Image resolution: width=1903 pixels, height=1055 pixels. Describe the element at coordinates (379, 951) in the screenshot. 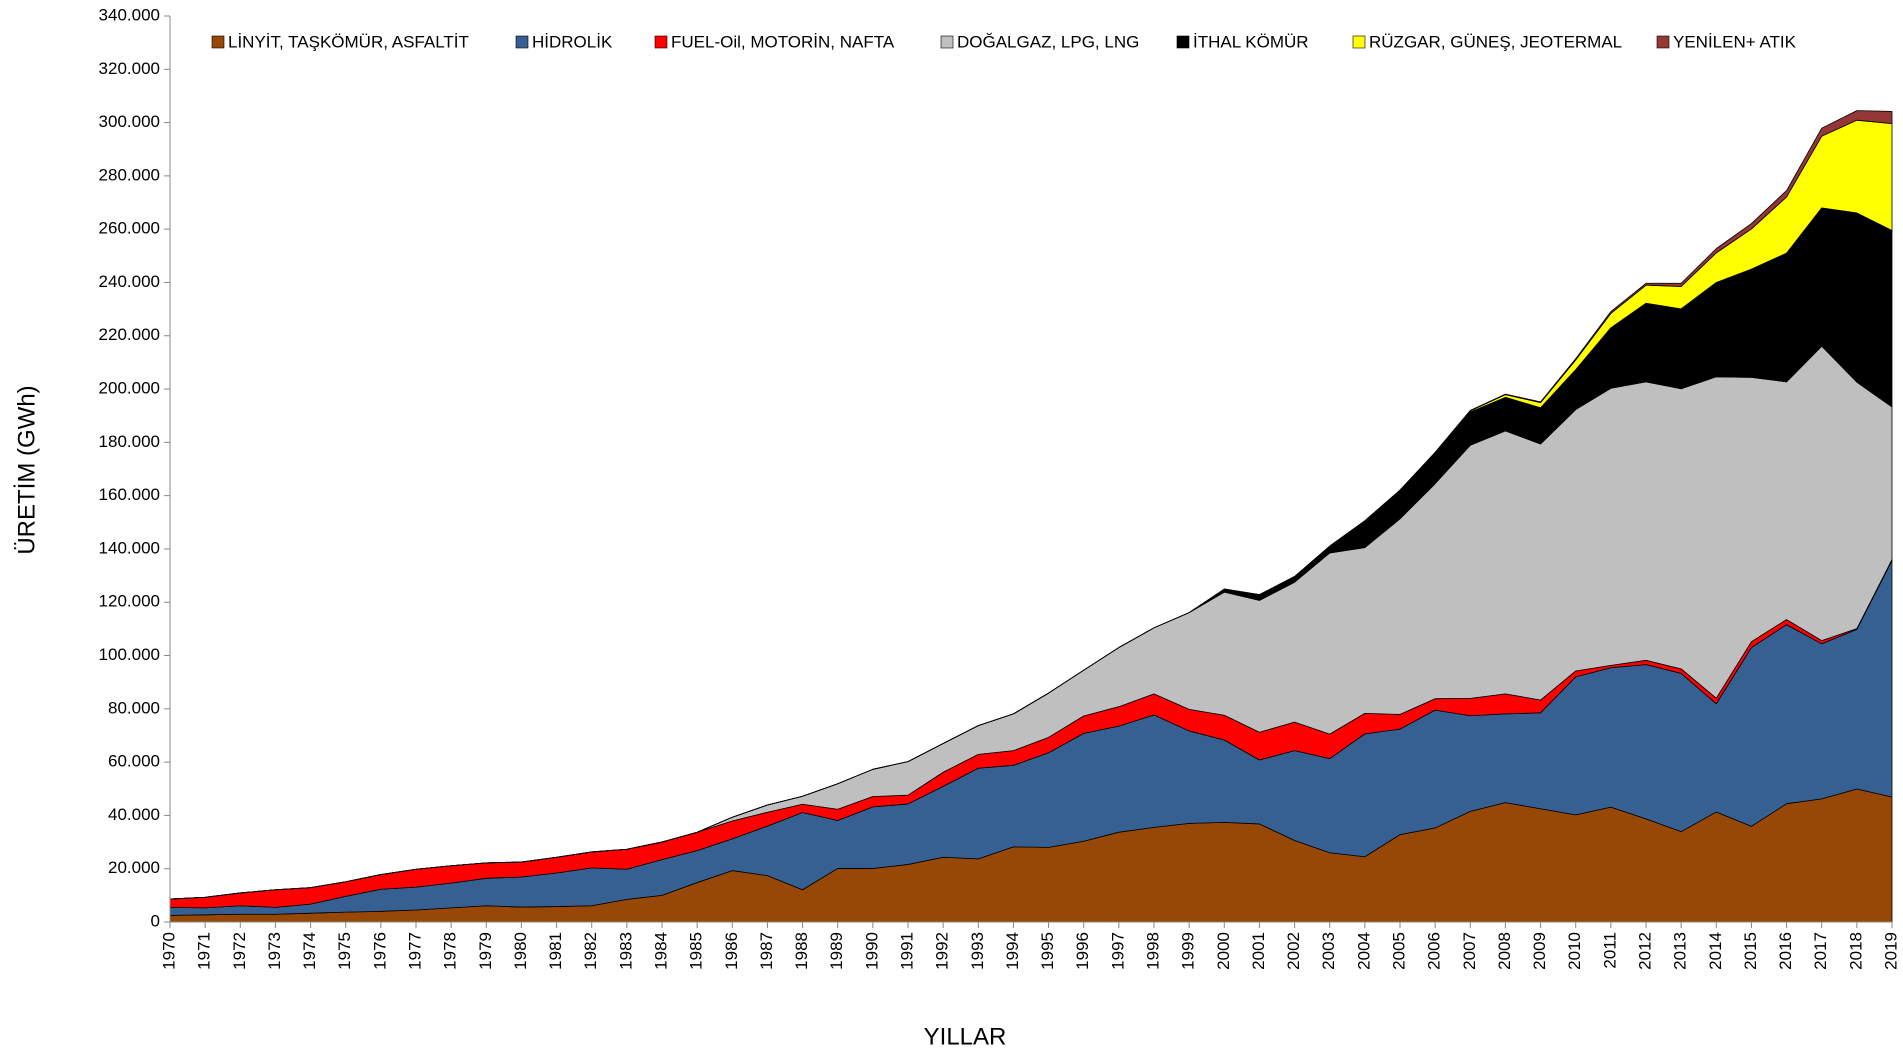

I see `x-tick-label: 1976` at that location.